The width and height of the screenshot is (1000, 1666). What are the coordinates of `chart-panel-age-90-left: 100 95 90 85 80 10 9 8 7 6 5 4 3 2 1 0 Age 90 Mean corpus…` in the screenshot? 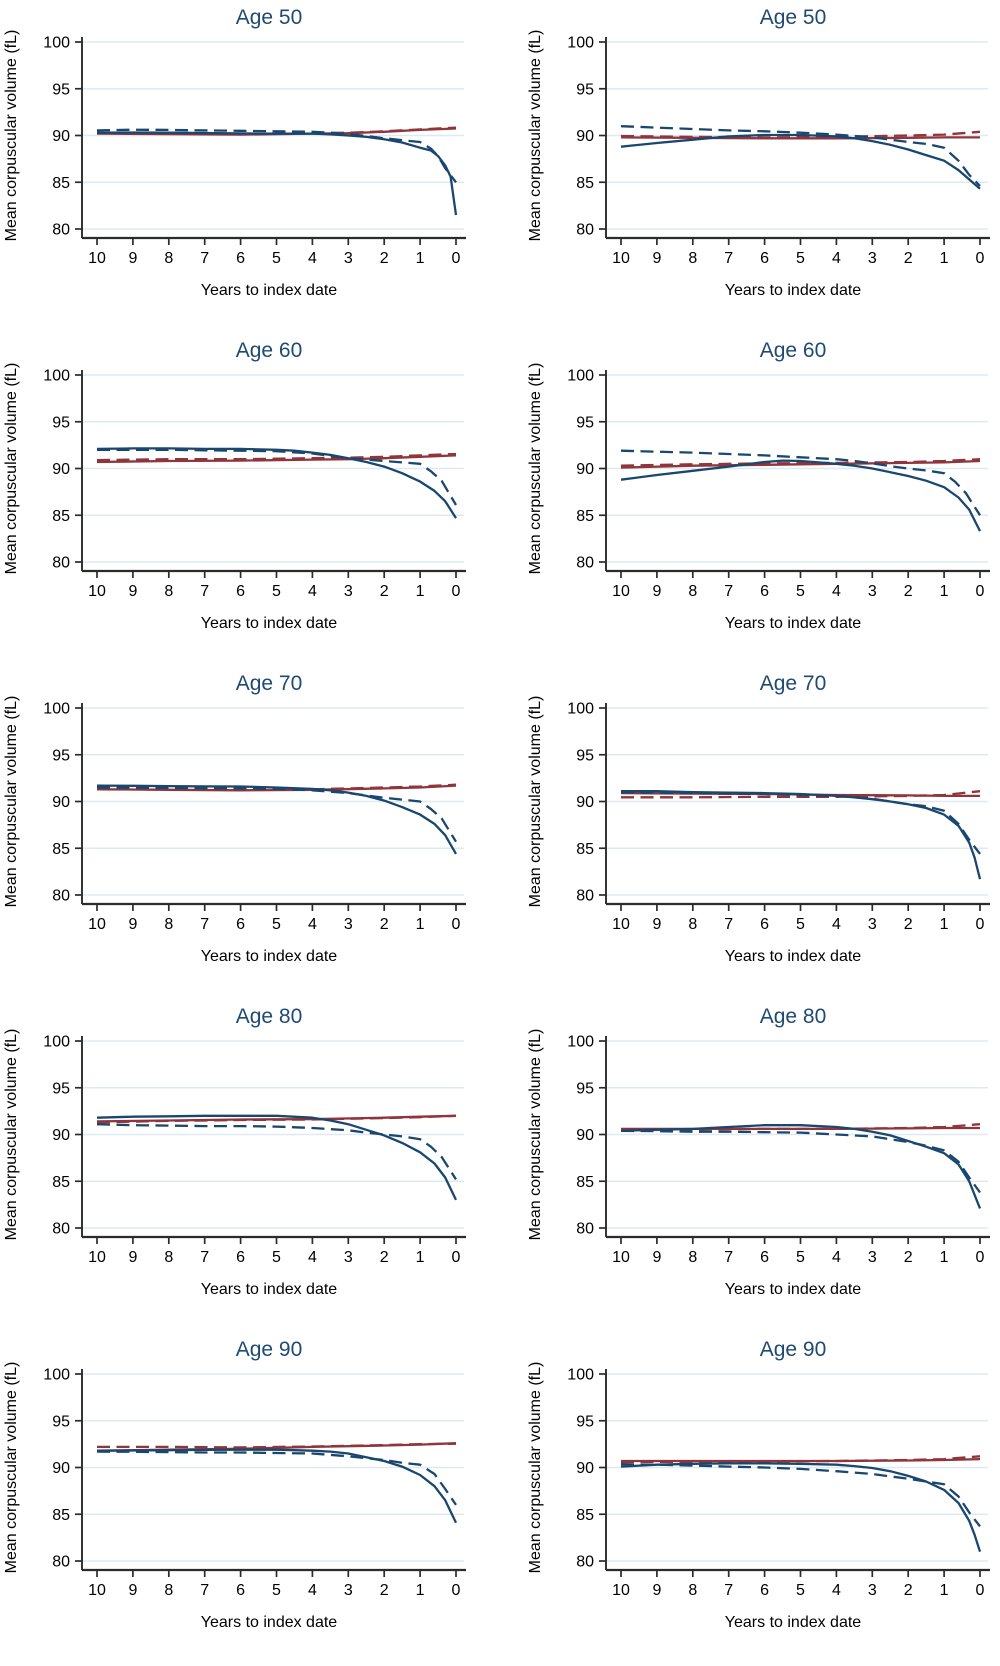 It's located at (250, 1498).